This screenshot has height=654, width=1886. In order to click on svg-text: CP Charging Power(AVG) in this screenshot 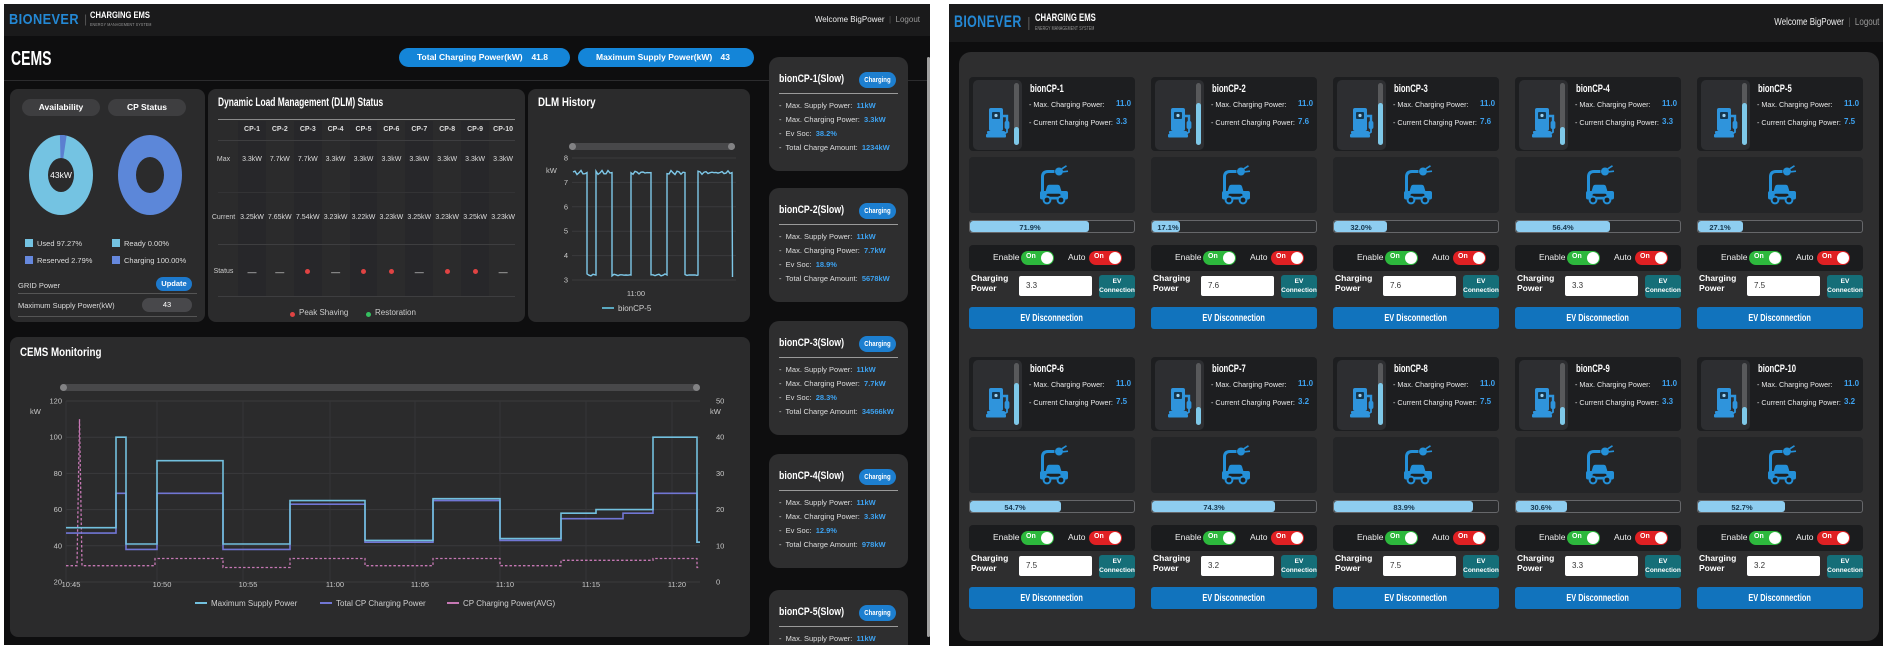, I will do `click(509, 603)`.